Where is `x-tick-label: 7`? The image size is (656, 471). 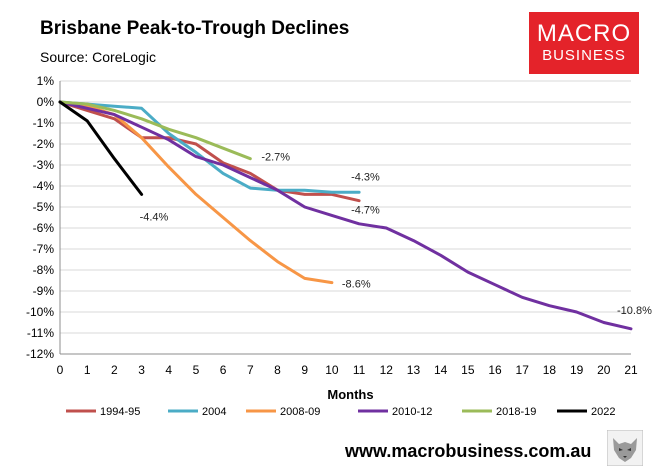 x-tick-label: 7 is located at coordinates (250, 370).